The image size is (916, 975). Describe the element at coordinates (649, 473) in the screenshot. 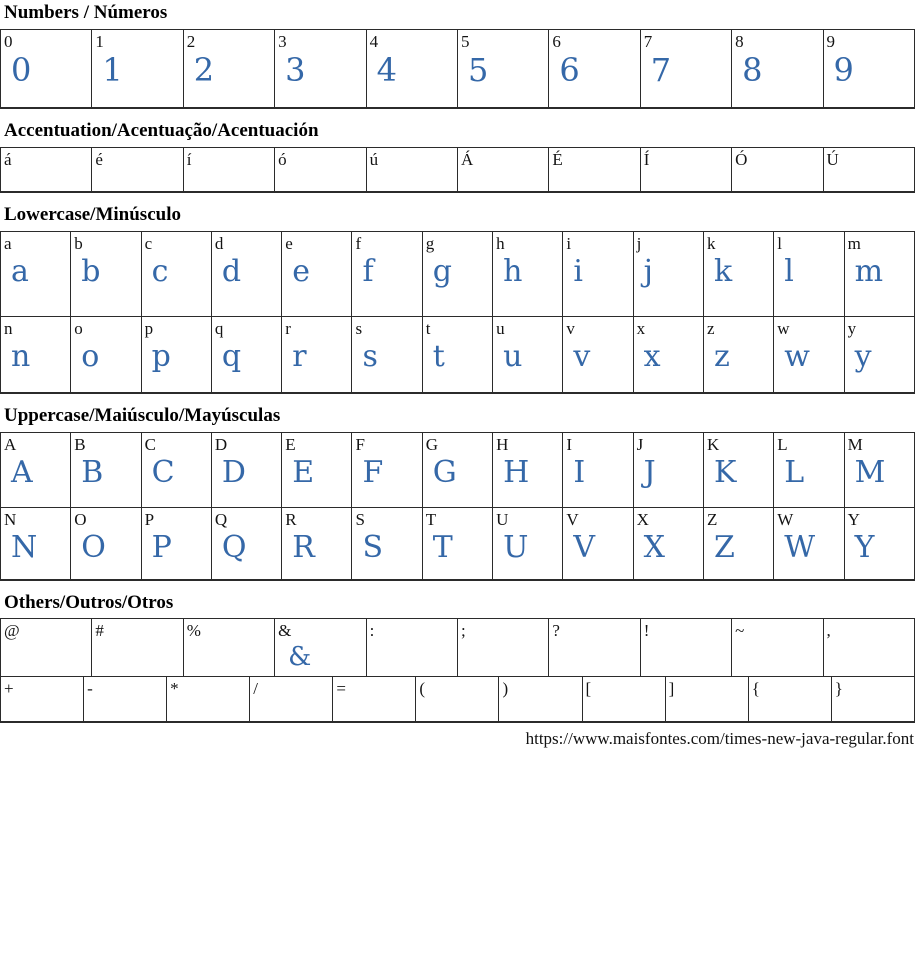

I see `cell-glyph: J` at that location.